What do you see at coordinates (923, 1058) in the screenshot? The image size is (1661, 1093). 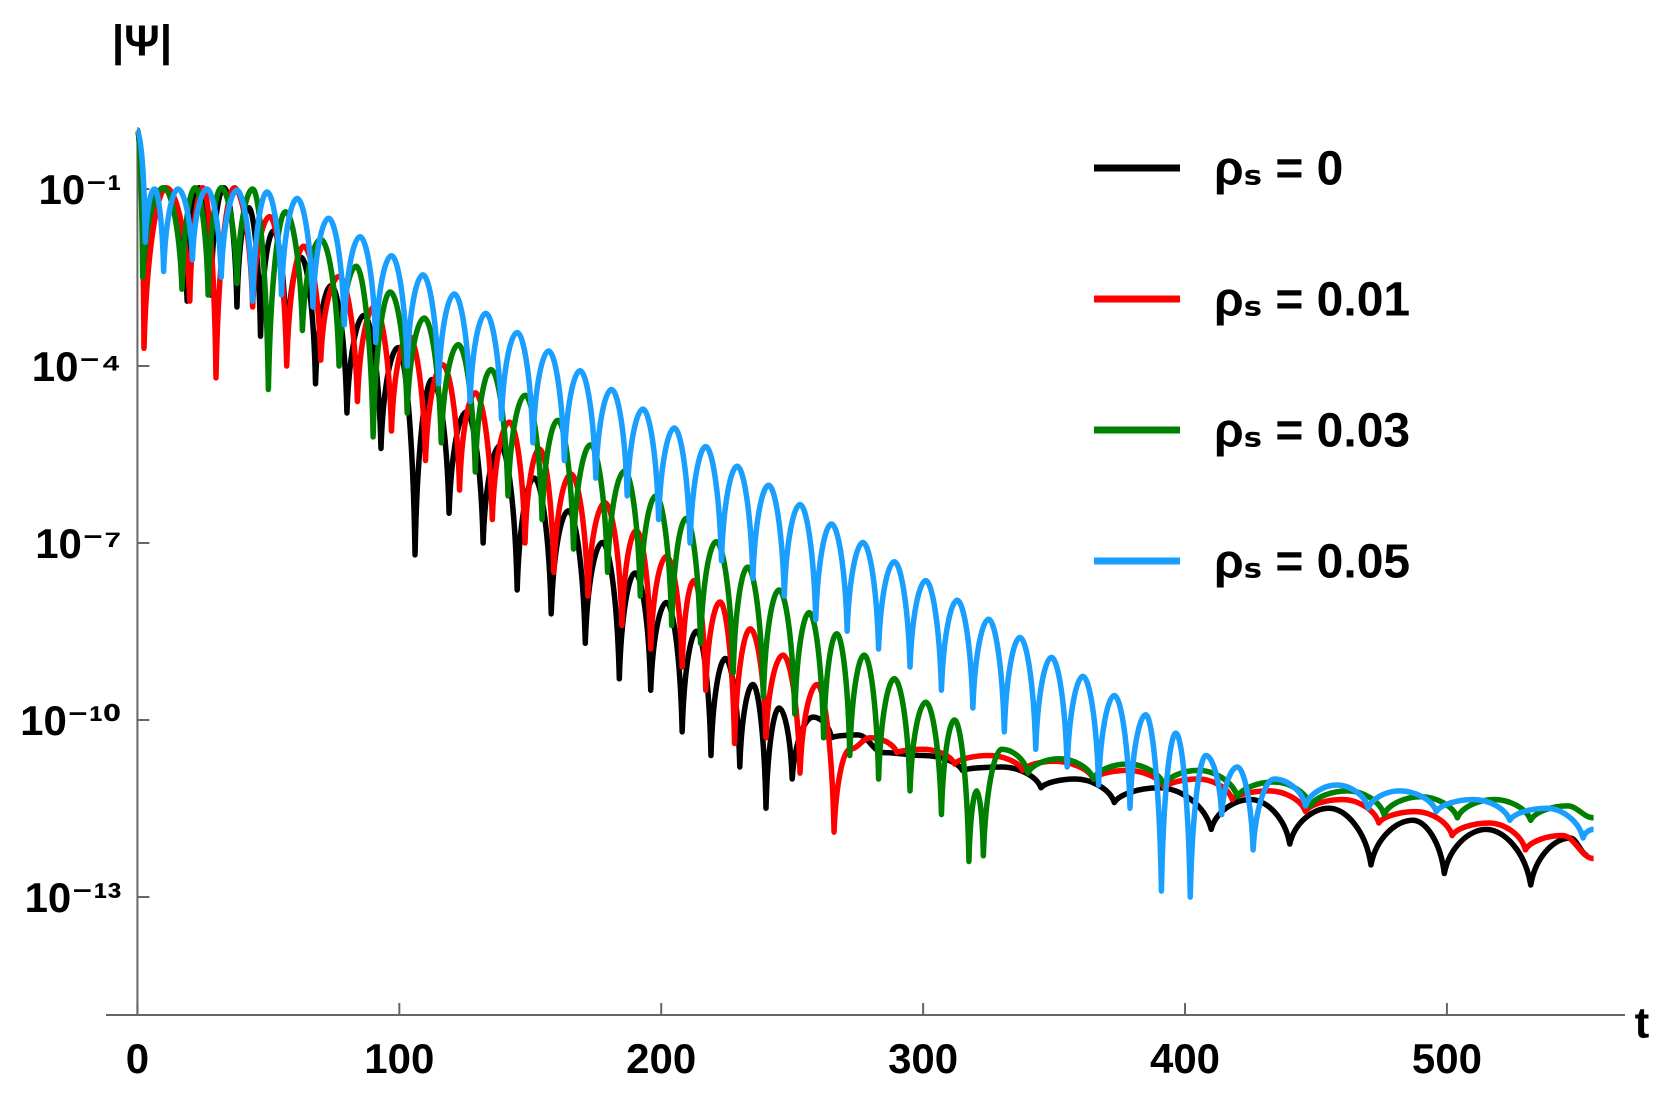 I see `x-tick-label: 300` at bounding box center [923, 1058].